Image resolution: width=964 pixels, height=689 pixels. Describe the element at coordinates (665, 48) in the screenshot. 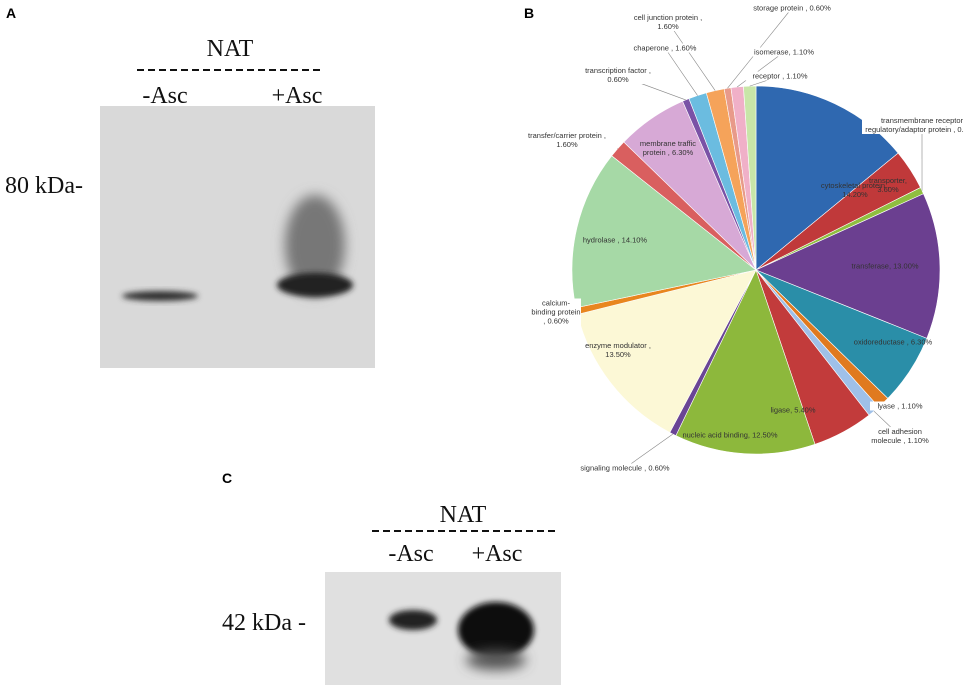

I see `slice-label: chaperone , 1.60%` at that location.